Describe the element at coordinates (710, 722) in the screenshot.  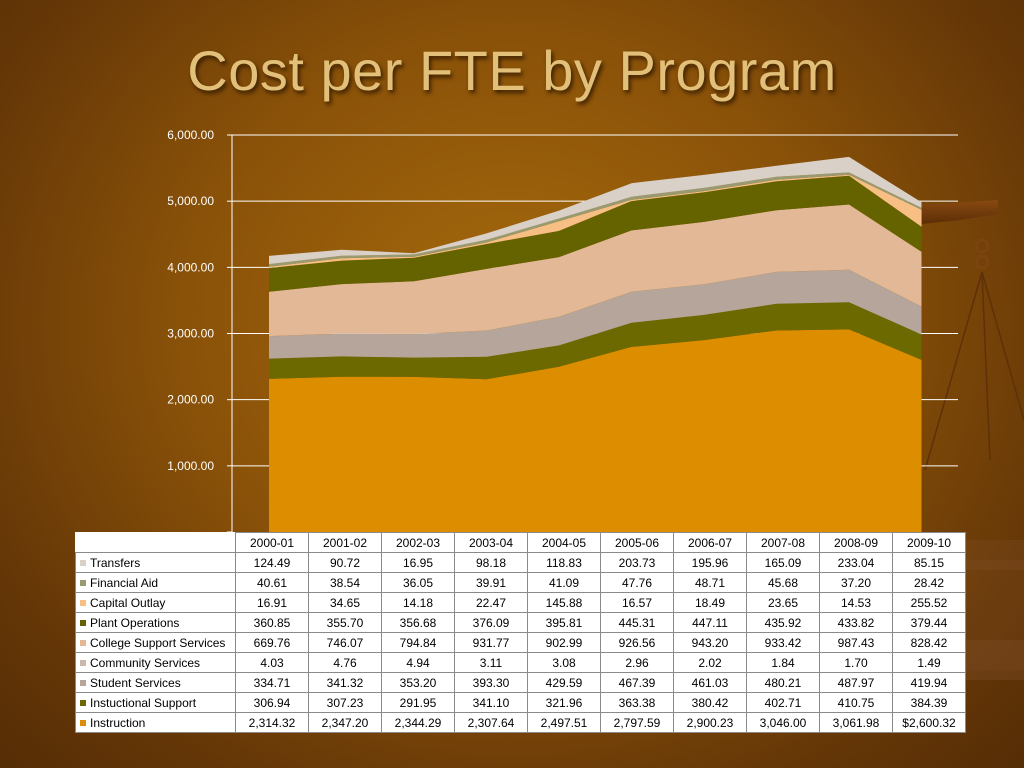
I see `data-cell: 2,900.23` at that location.